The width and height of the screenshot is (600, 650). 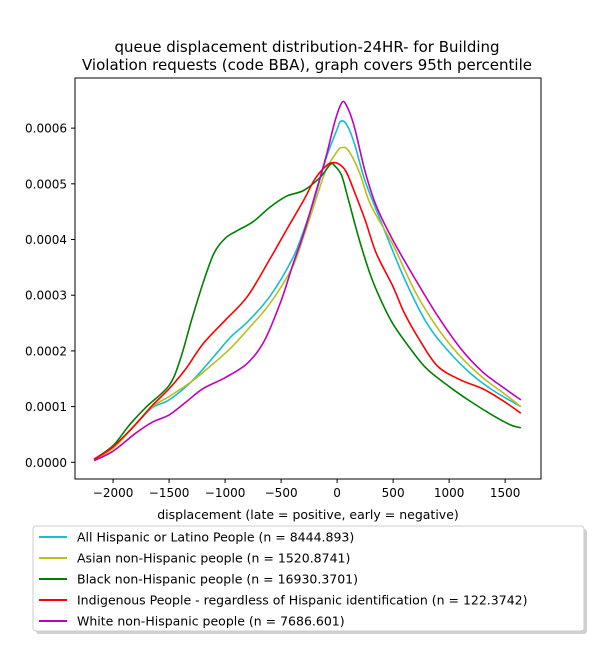 What do you see at coordinates (449, 493) in the screenshot?
I see `x-tick-label: 1000` at bounding box center [449, 493].